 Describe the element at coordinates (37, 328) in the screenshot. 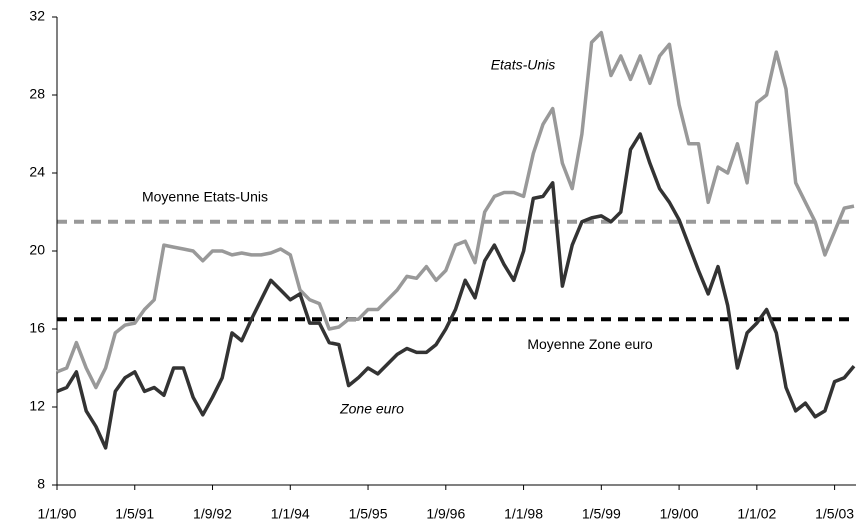

I see `y-tick-label: 16` at that location.